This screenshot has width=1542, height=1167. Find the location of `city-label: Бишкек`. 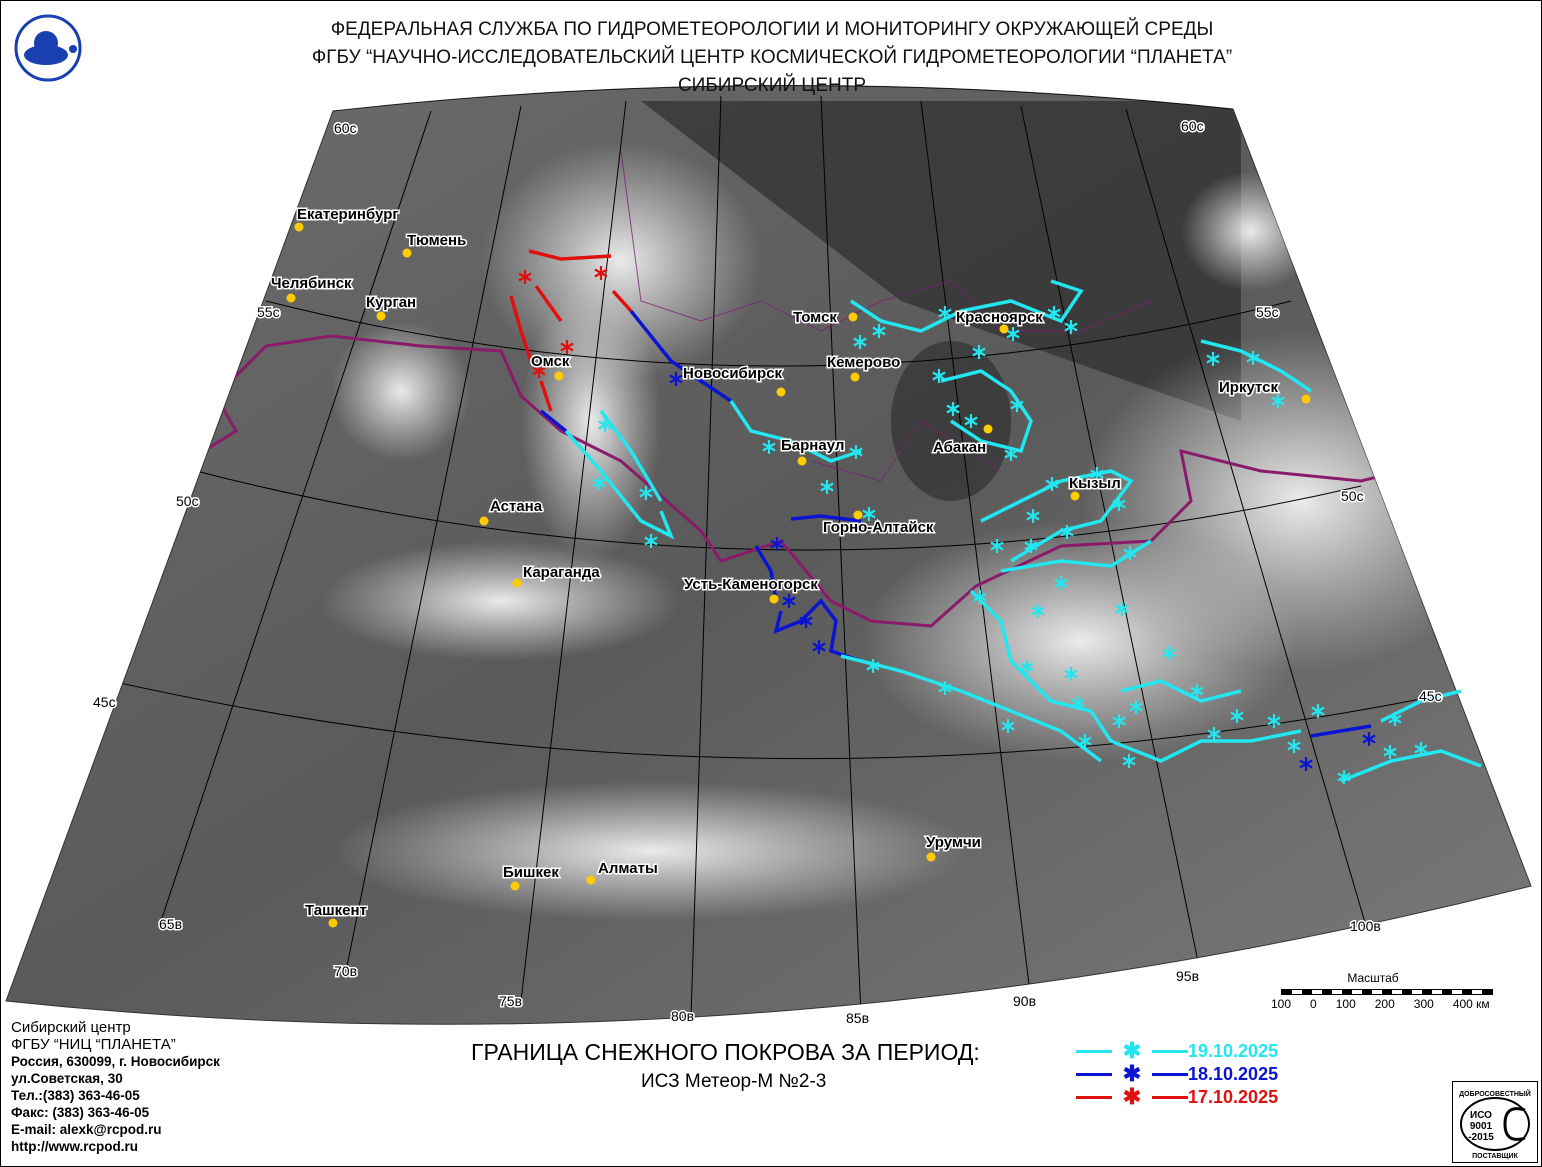

city-label: Бишкек is located at coordinates (531, 872).